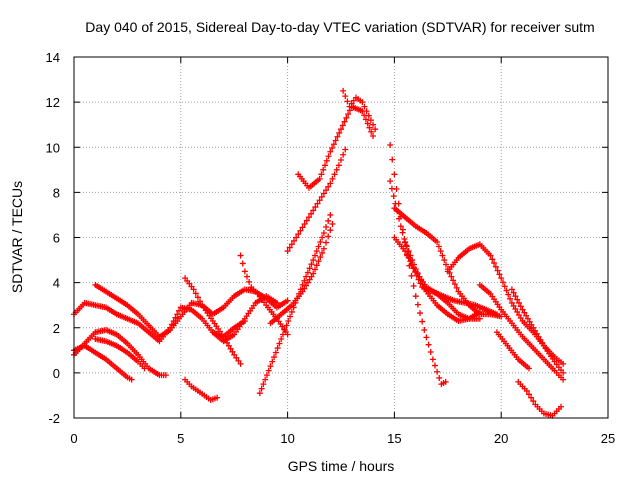 This screenshot has height=480, width=640. Describe the element at coordinates (54, 418) in the screenshot. I see `y-tick-label: -2` at that location.